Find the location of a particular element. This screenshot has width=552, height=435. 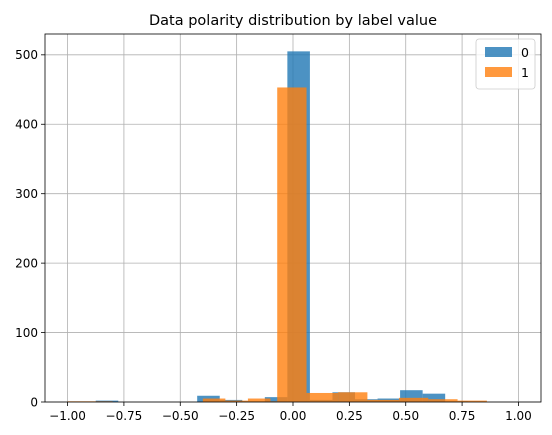

x-tick-label: −0.50 is located at coordinates (180, 416).